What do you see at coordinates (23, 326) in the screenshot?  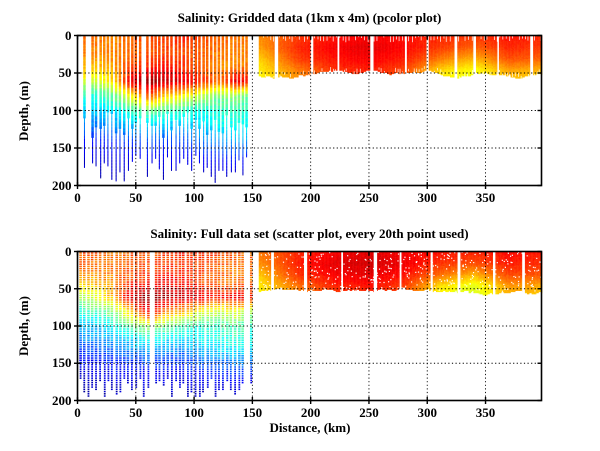 I see `y-axis-label-bottom: Depth, (m)` at bounding box center [23, 326].